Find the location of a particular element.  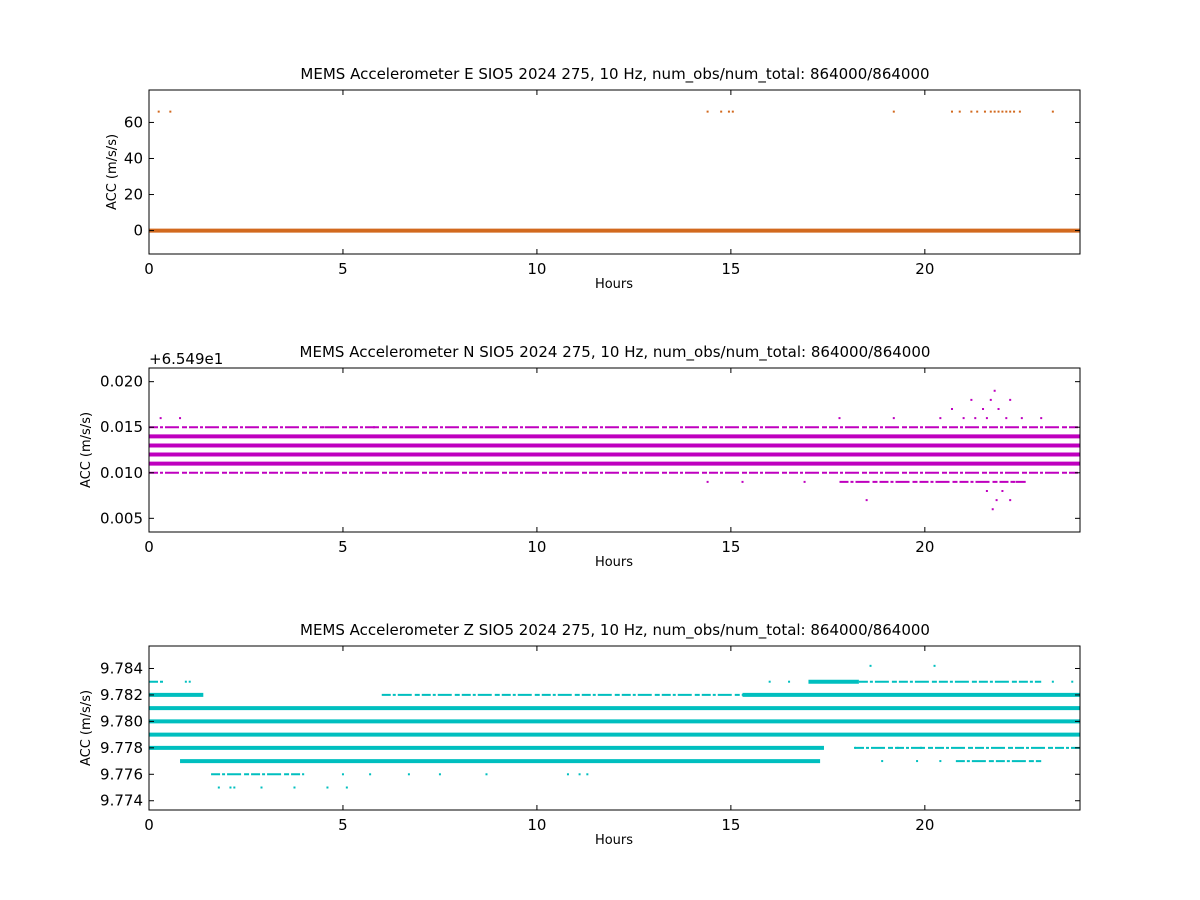

panel-z-y-tick-label: 9.776 is located at coordinates (121, 774).